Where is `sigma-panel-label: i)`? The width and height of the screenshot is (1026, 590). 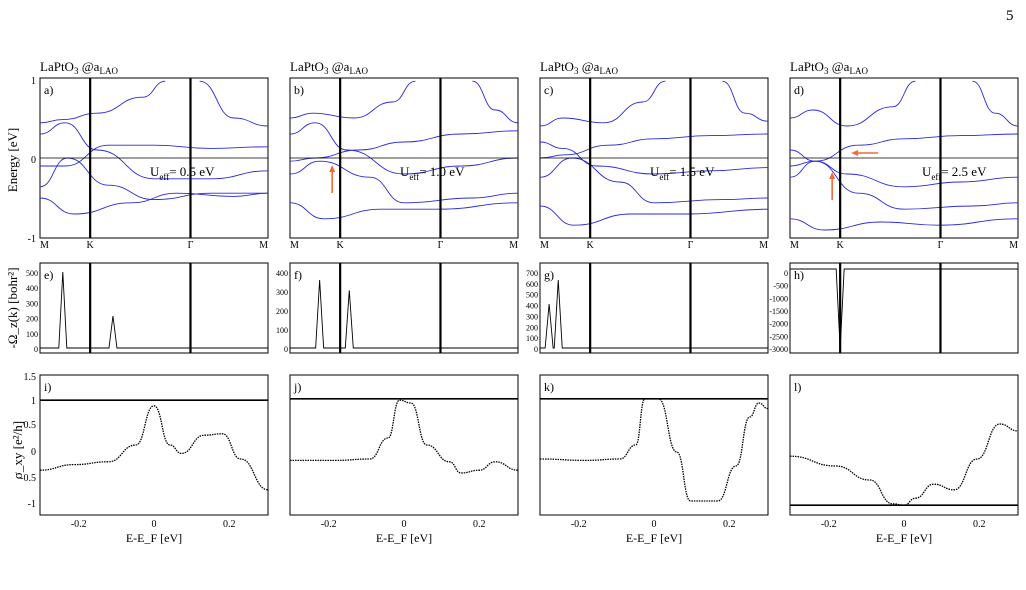 sigma-panel-label: i) is located at coordinates (47, 387).